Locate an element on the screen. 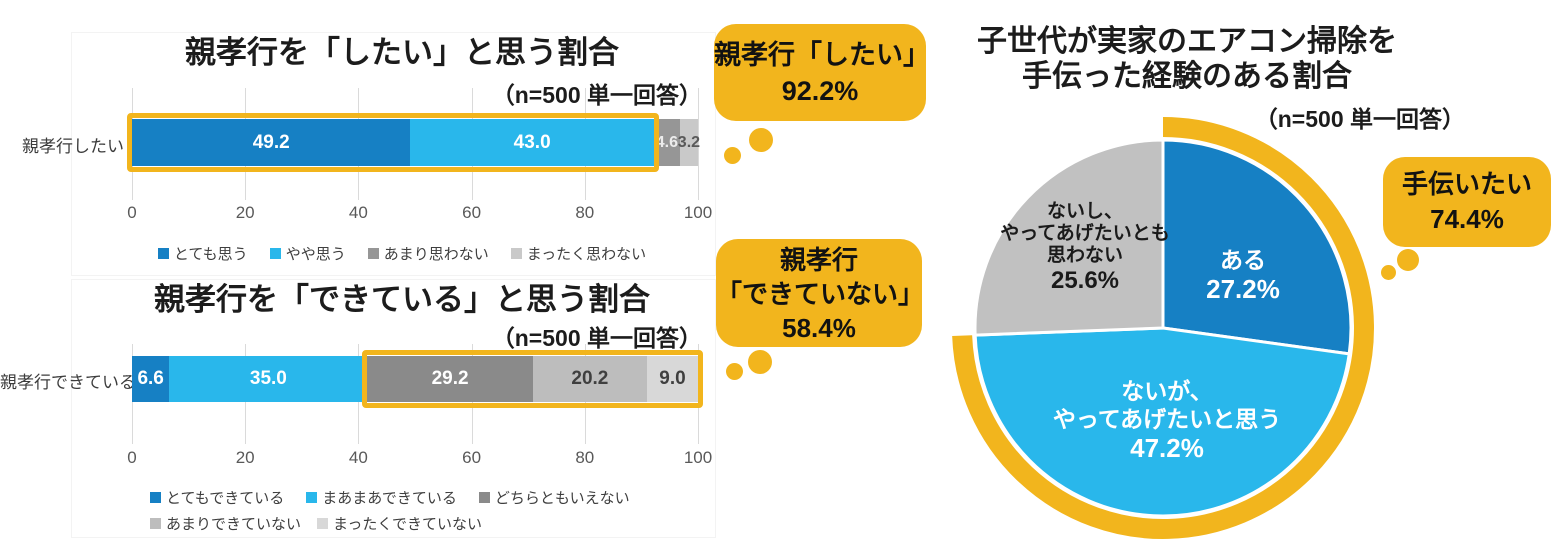  stacked-bar: 49.2 43.0 4.6 3.2 is located at coordinates (416, 142).